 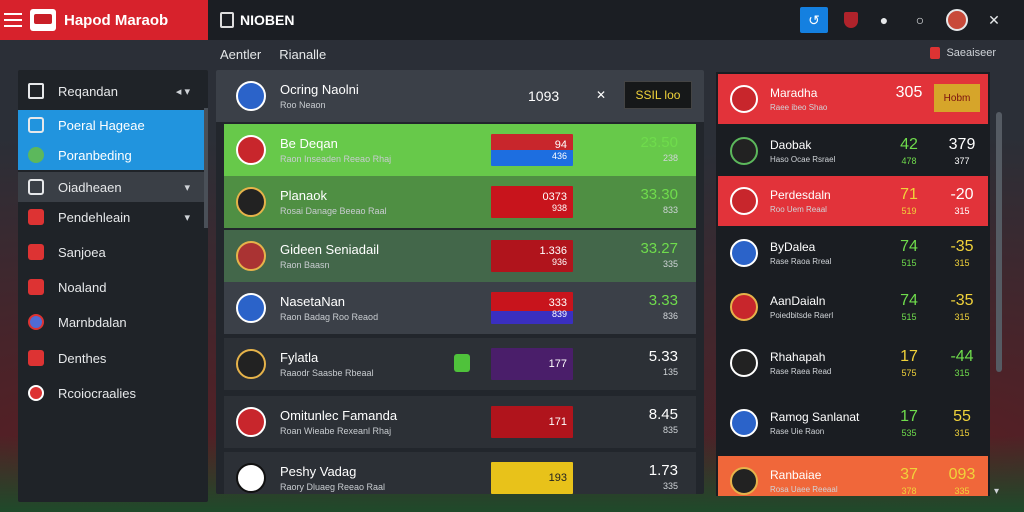 What do you see at coordinates (182, 91) in the screenshot?
I see `chevron-down-icon: ◂ ▾` at bounding box center [182, 91].